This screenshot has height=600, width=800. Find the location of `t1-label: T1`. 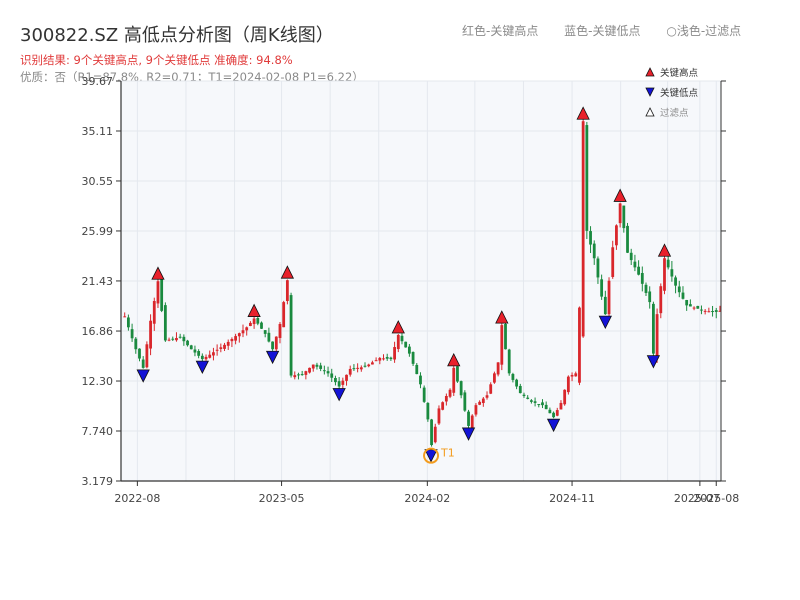

t1-label: T1 is located at coordinates (447, 453).